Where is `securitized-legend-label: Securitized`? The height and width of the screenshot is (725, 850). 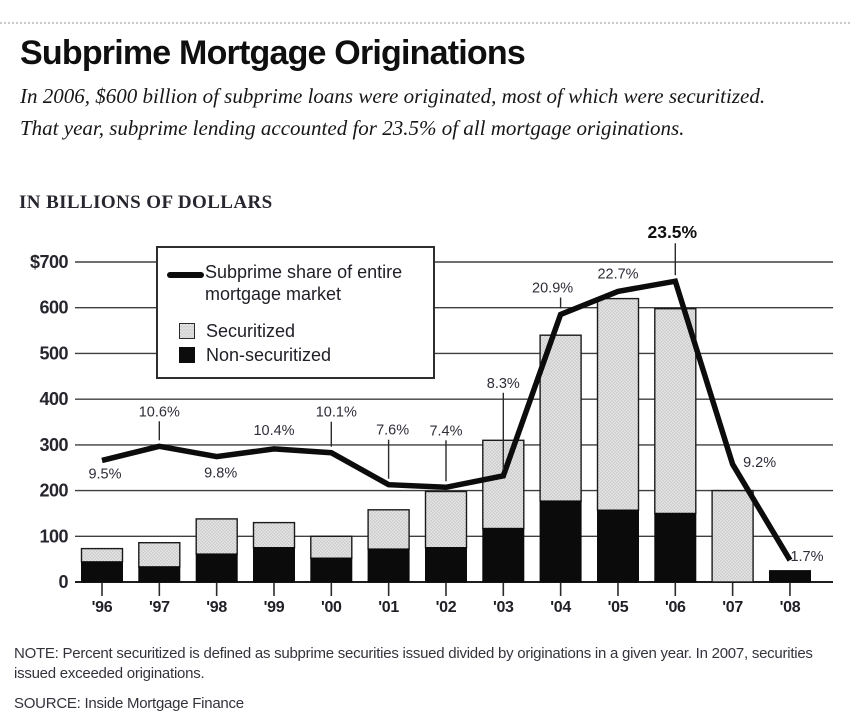 securitized-legend-label: Securitized is located at coordinates (251, 331).